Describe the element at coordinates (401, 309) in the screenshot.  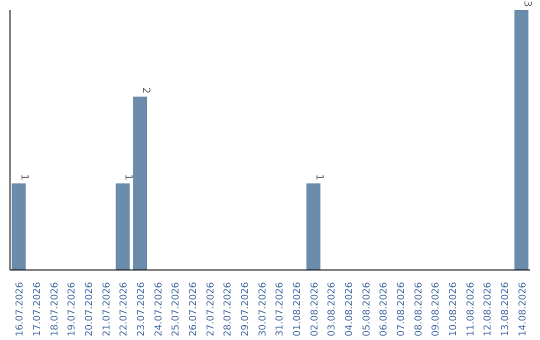
I see `x-tick-label: 07.08.2026` at that location.